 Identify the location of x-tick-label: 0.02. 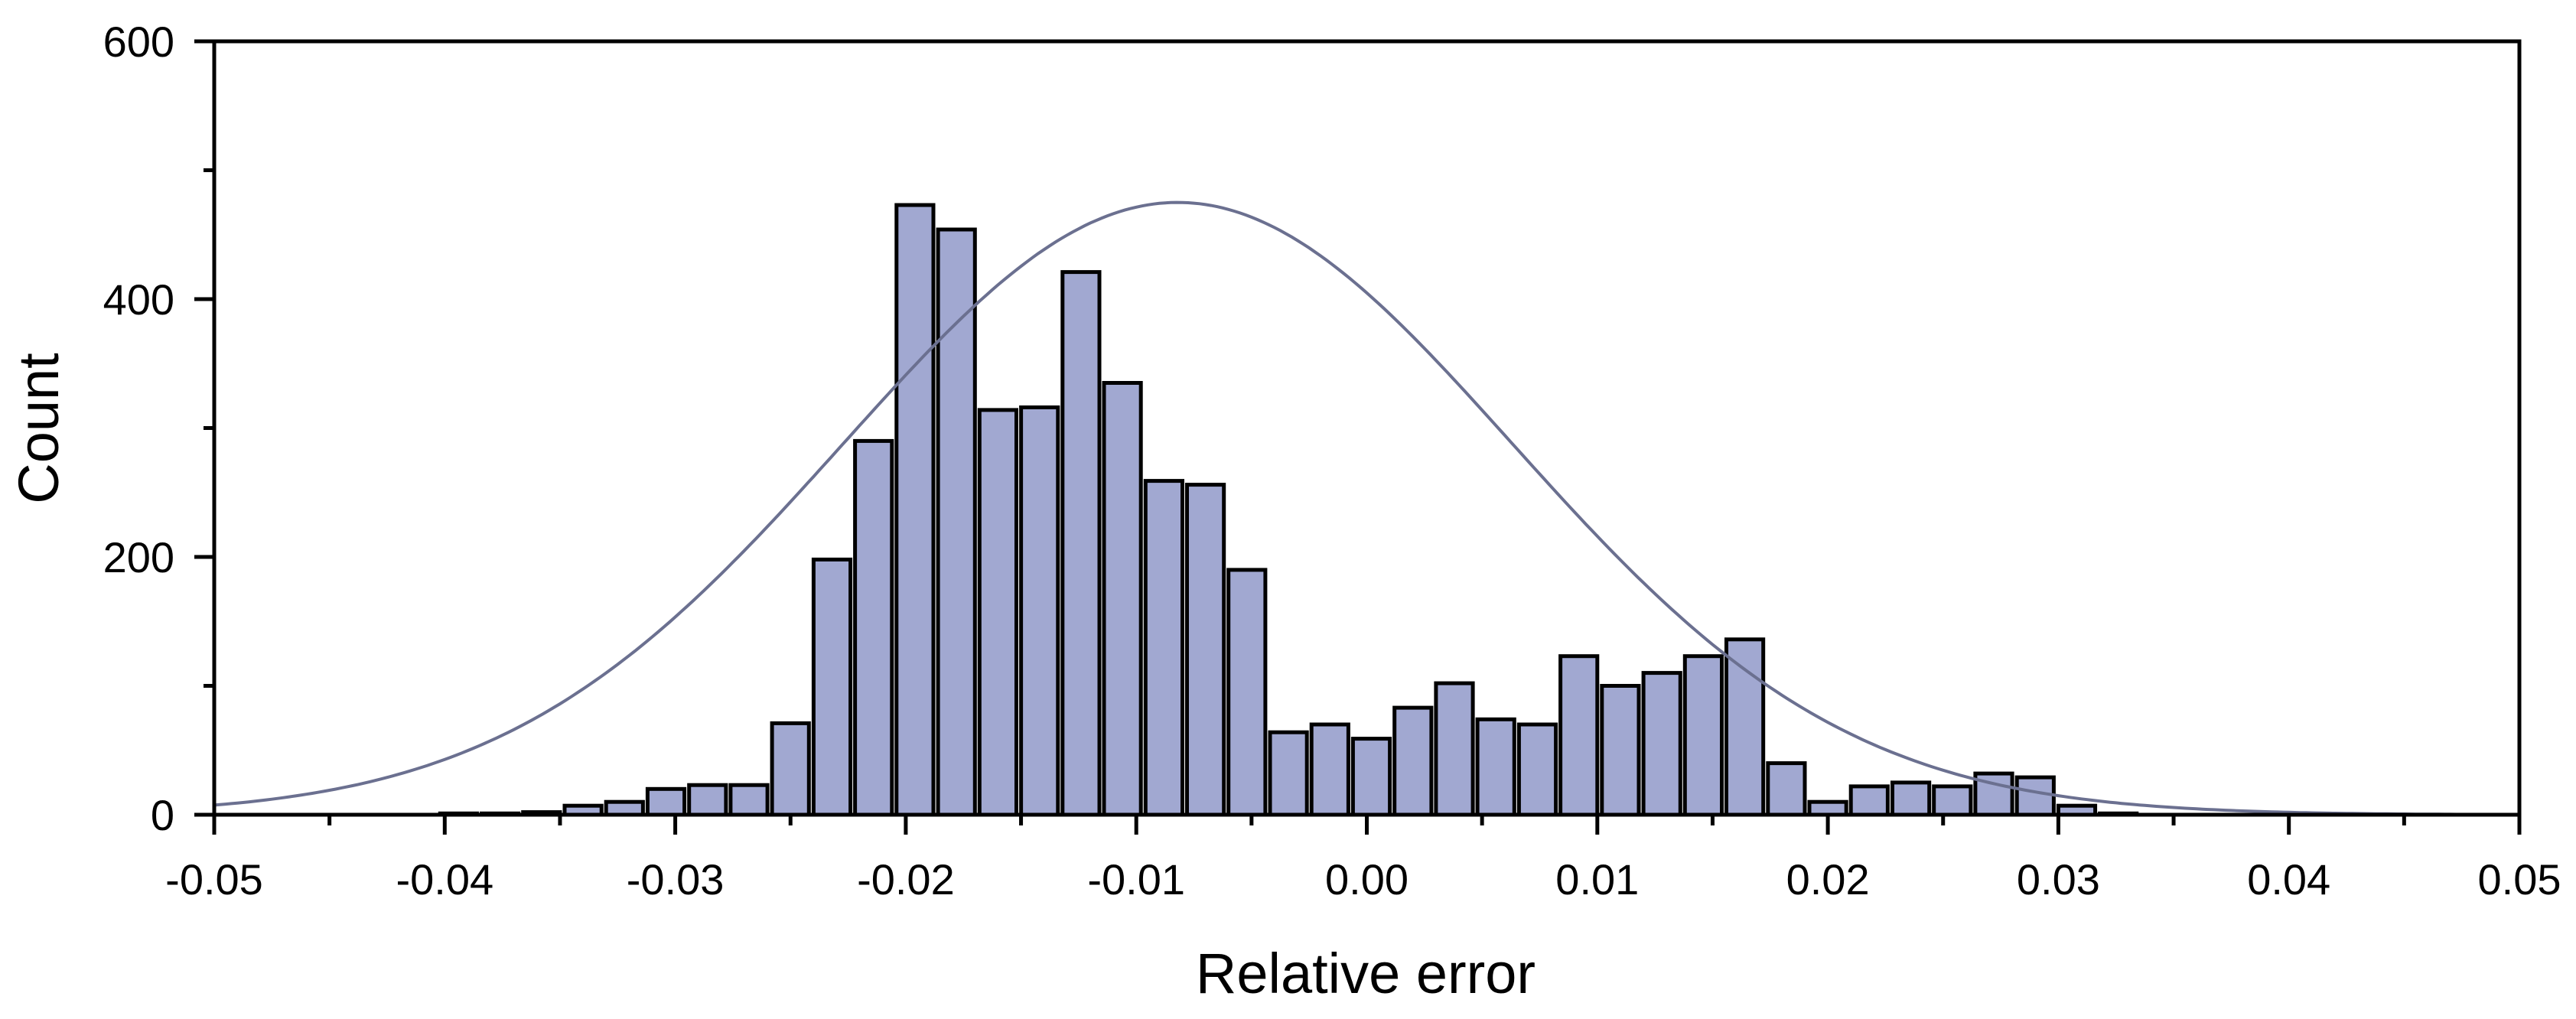
(1828, 879).